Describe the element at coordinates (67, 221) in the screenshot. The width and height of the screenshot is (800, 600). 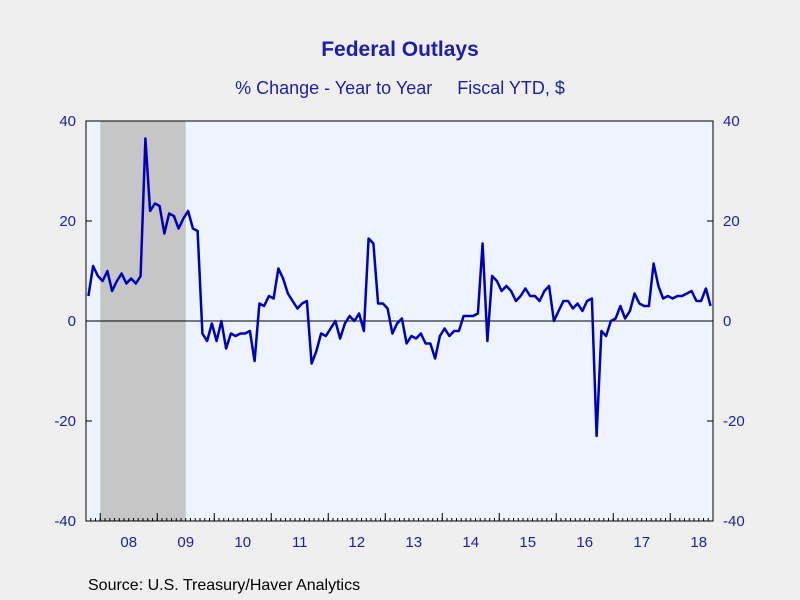
I see `y-tick-label-left: 20` at that location.